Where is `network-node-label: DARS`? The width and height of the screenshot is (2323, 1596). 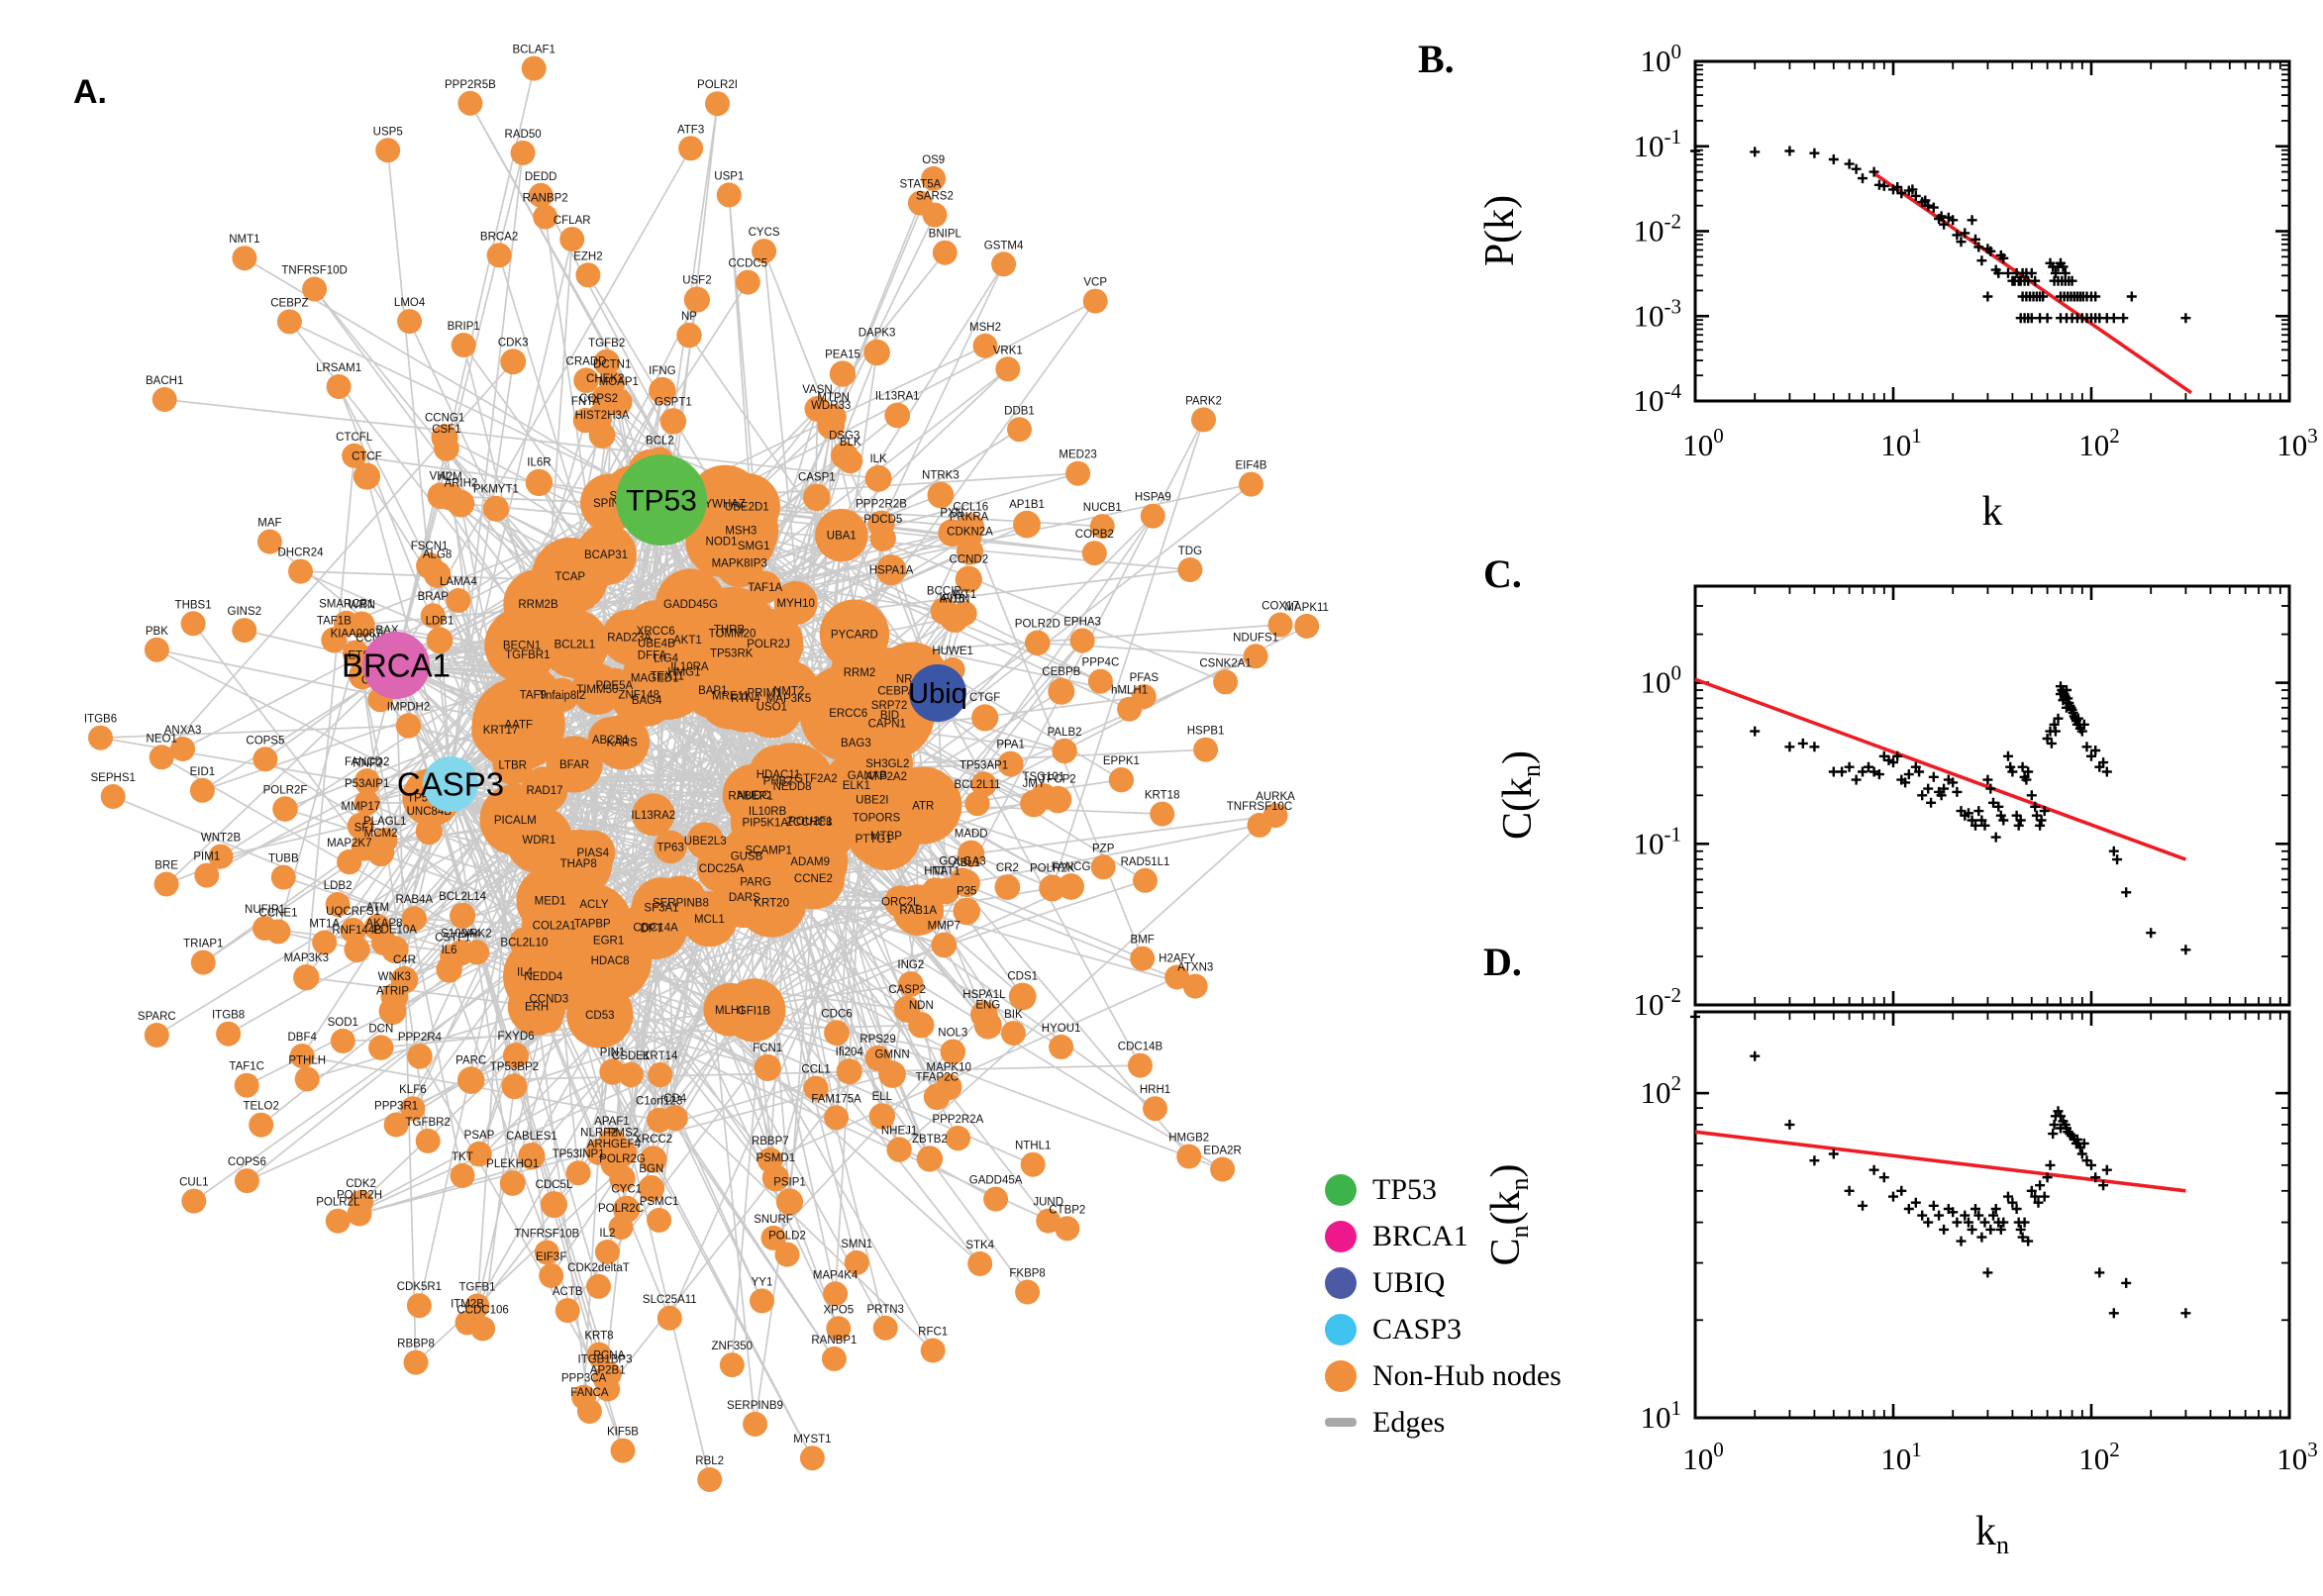
network-node-label: DARS is located at coordinates (744, 898).